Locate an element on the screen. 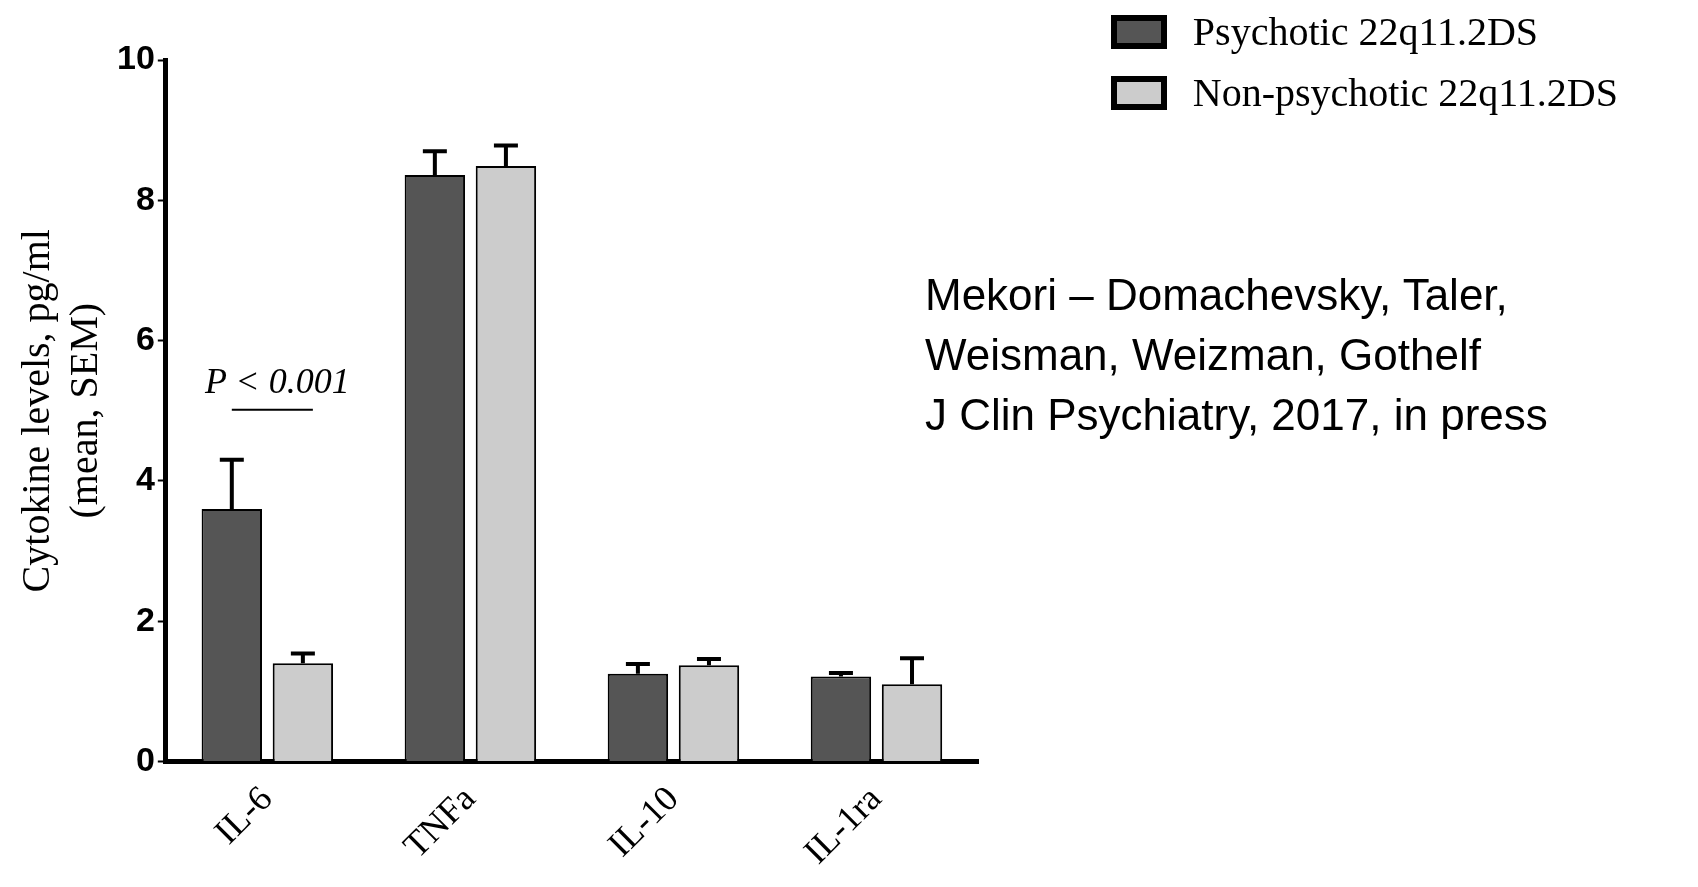 The image size is (1698, 887). y-tick-label: 8 is located at coordinates (145, 197).